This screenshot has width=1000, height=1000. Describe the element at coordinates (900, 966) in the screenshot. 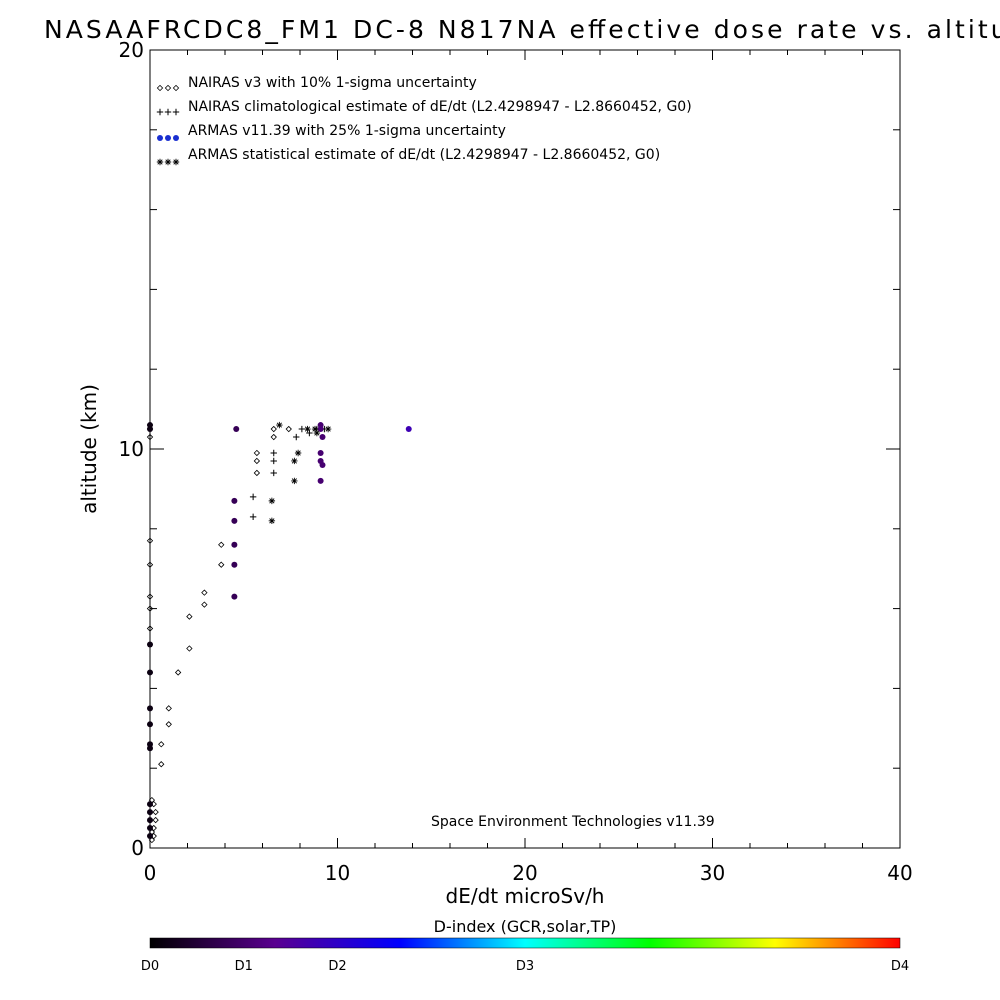

I see `colorbar-label: D4` at that location.